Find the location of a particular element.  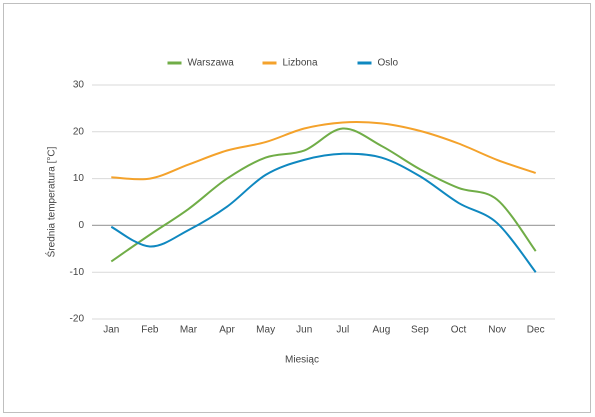

y-tick-label: -10 is located at coordinates (77, 272).